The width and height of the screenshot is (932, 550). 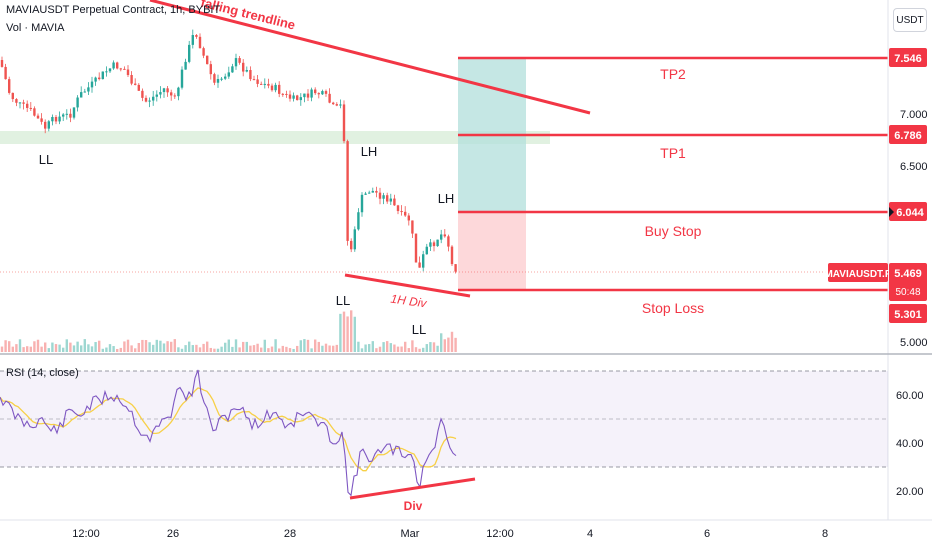 I want to click on swing-label-ll-3: LL, so click(x=419, y=329).